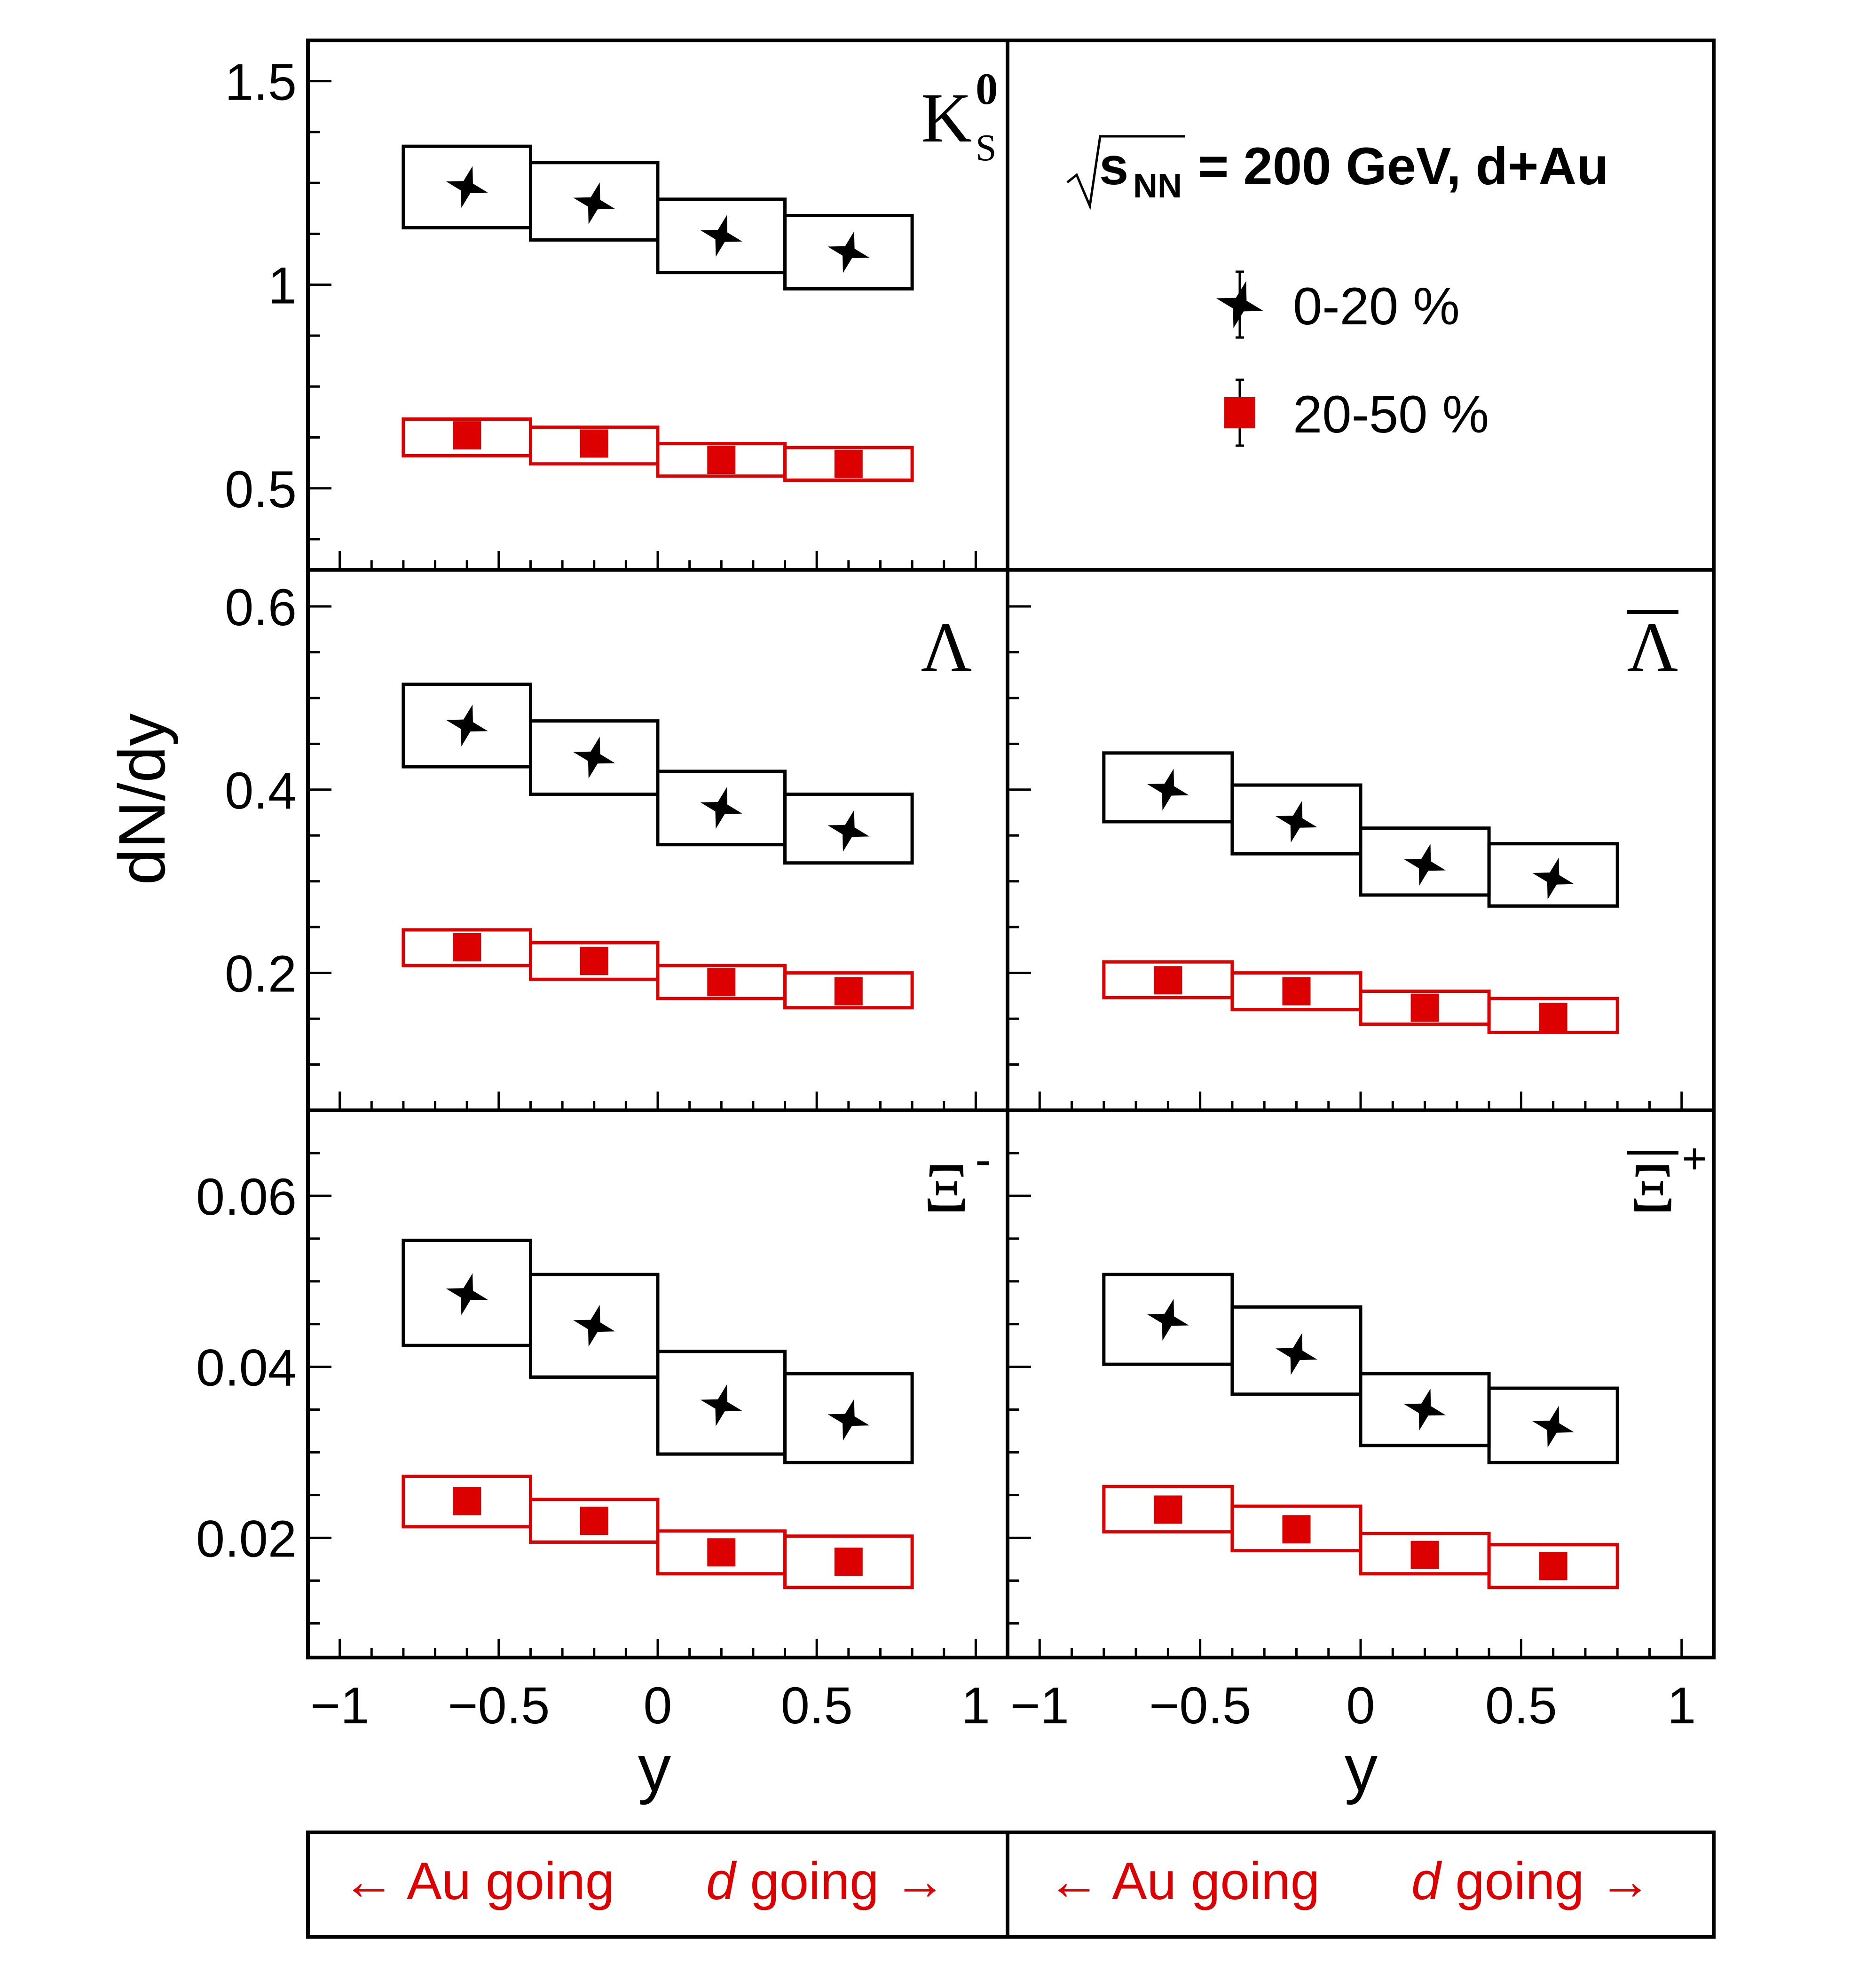 The image size is (1851, 1988). I want to click on particle-label-superscript: -, so click(984, 1159).